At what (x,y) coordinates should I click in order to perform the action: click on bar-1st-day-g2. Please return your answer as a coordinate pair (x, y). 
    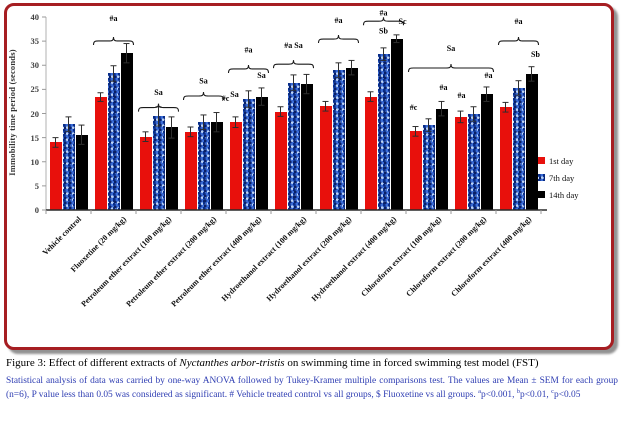
    Looking at the image, I should click on (145, 173).